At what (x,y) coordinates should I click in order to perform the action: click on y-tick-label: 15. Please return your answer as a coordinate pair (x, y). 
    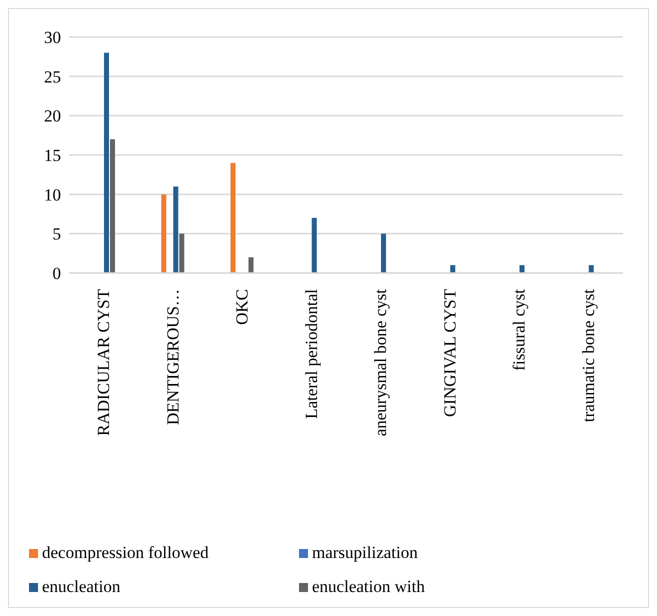
    Looking at the image, I should click on (52, 156).